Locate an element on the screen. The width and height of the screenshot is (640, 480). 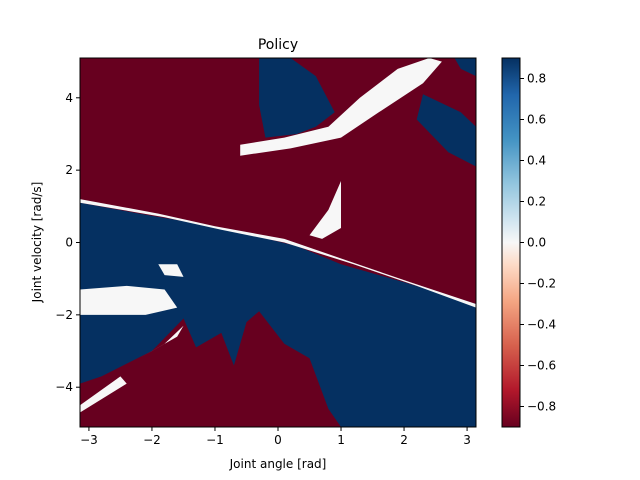
x-tick-label: 3 is located at coordinates (467, 440).